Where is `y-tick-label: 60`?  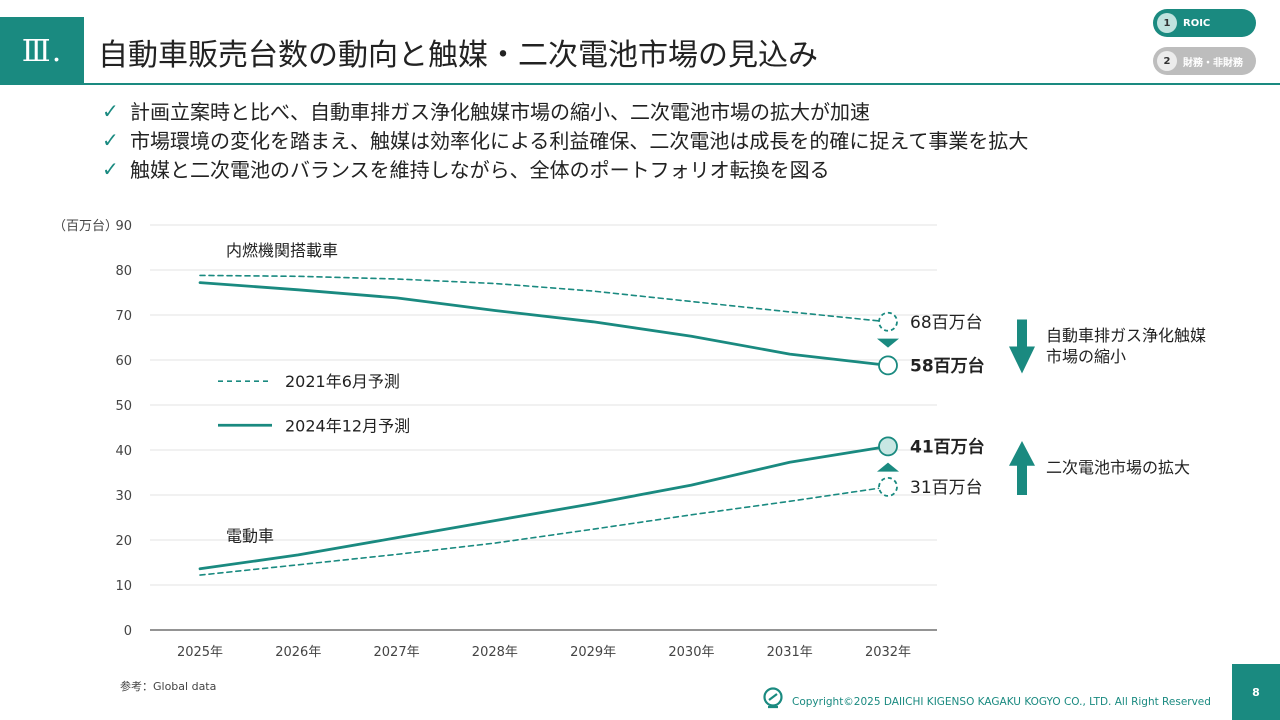 y-tick-label: 60 is located at coordinates (123, 361).